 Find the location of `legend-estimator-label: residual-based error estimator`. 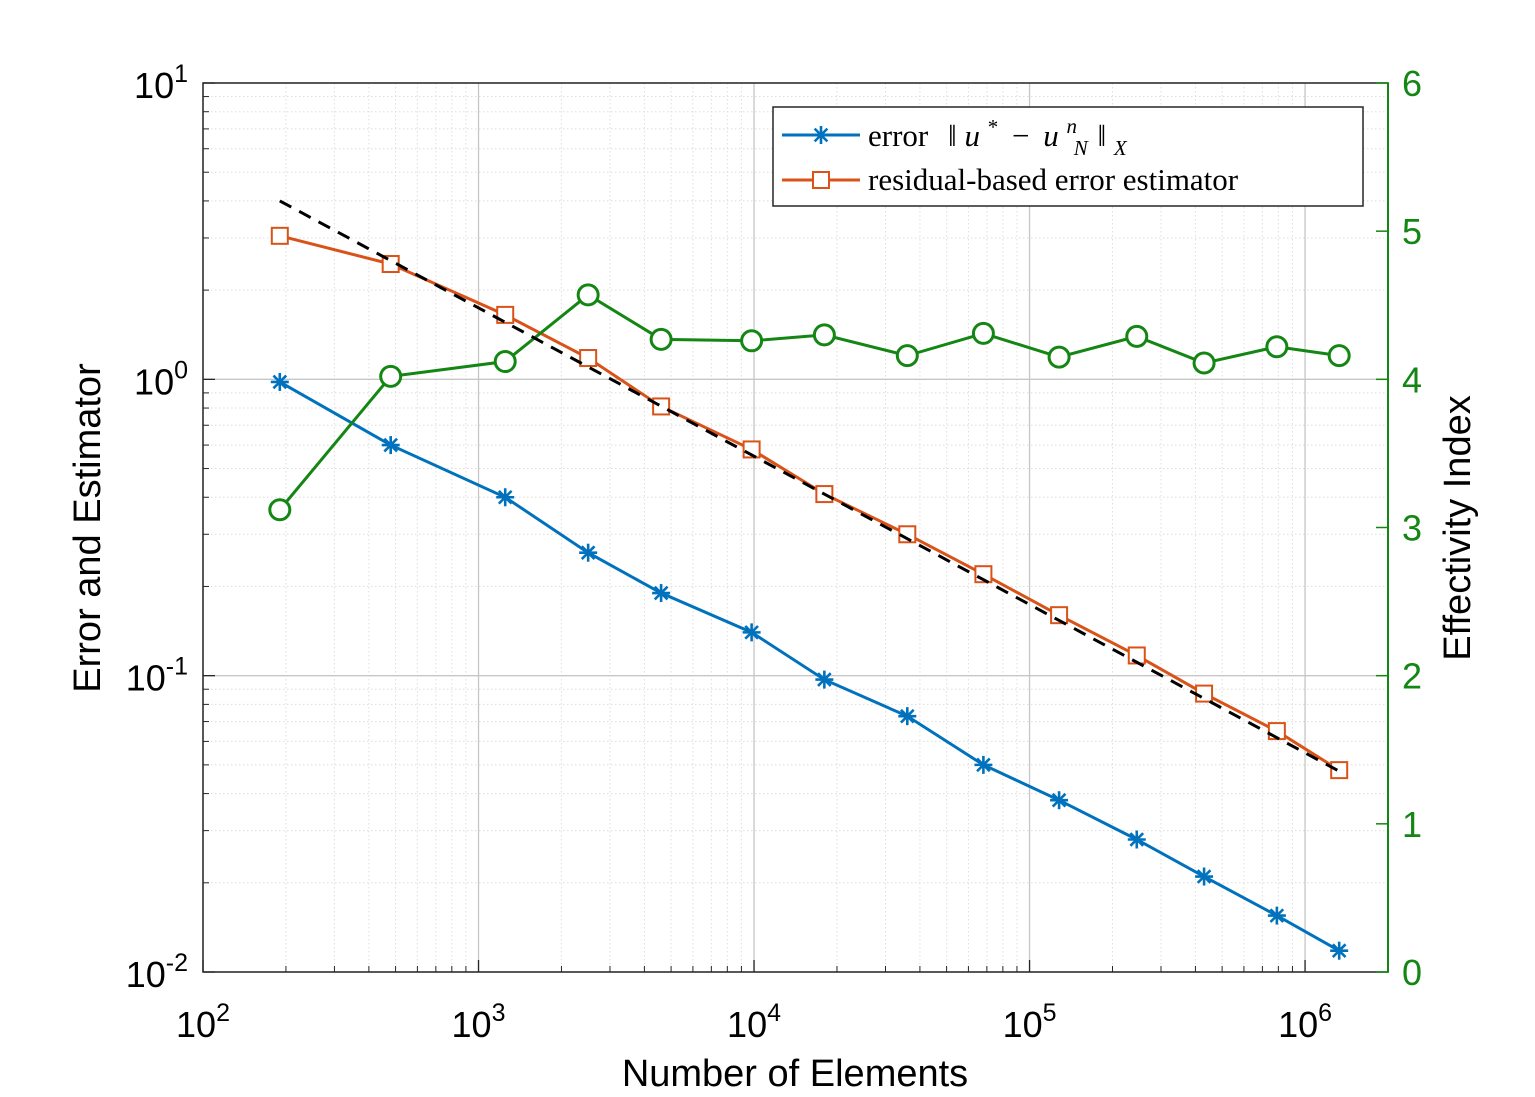

legend-estimator-label: residual-based error estimator is located at coordinates (1053, 179).